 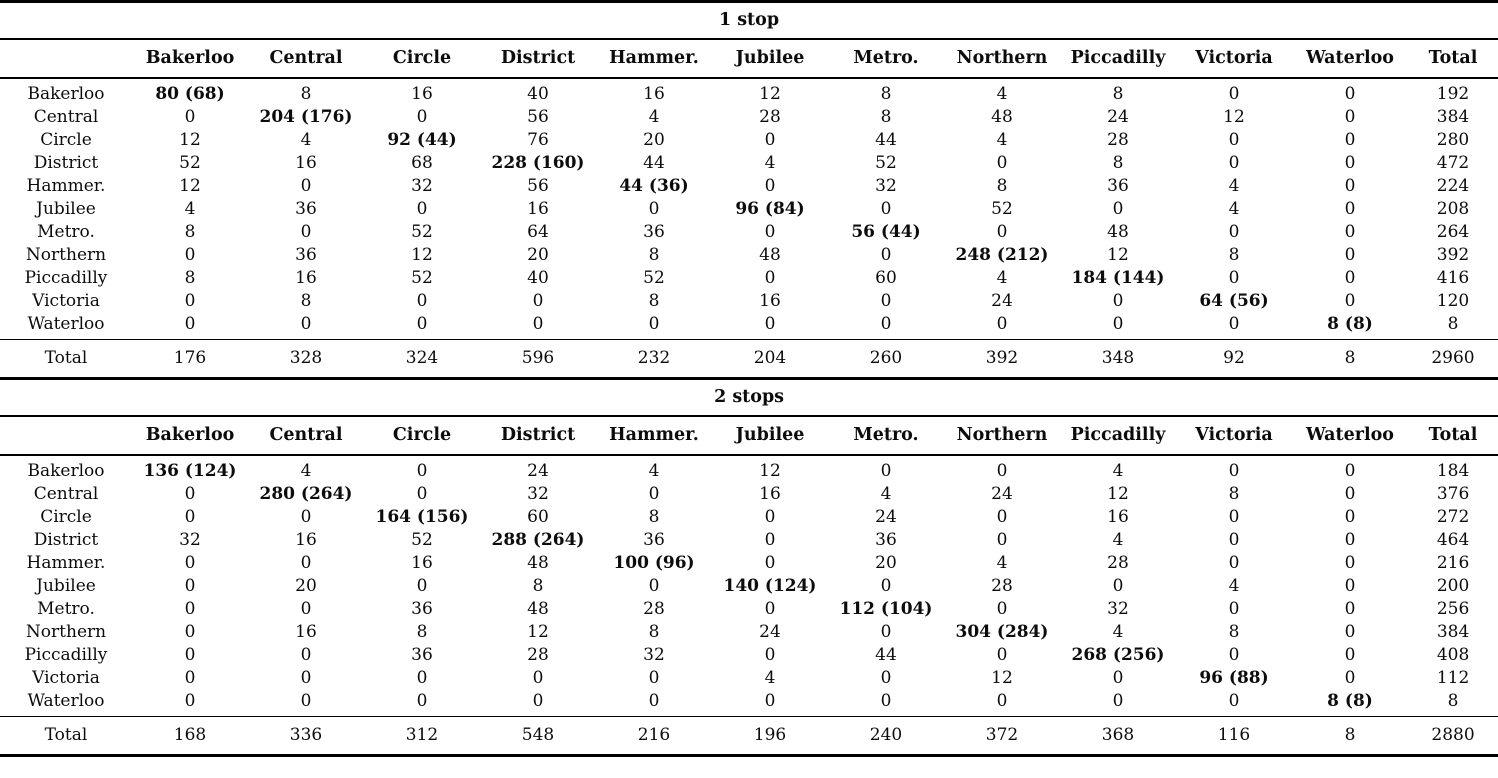 What do you see at coordinates (1002, 609) in the screenshot?
I see `cell-metro-northern: 0` at bounding box center [1002, 609].